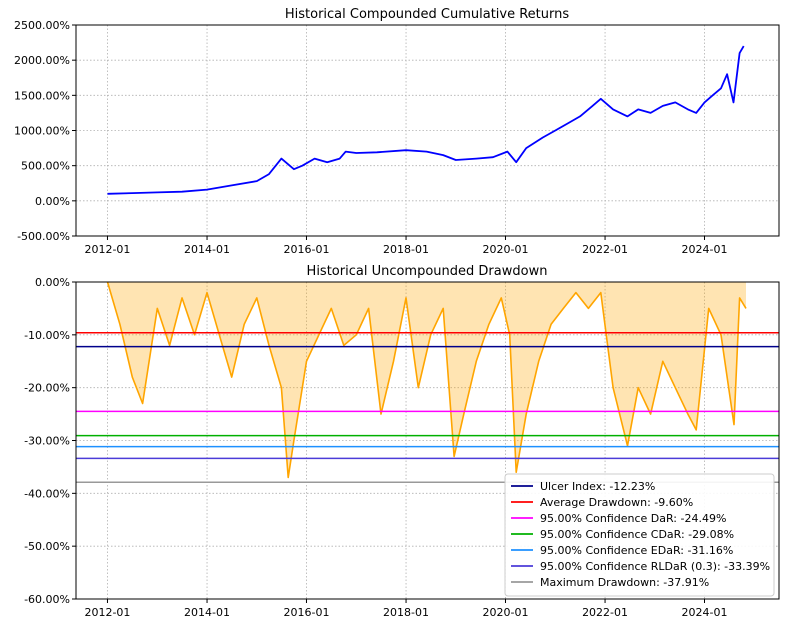  Describe the element at coordinates (42, 25) in the screenshot. I see `y-tick-label: 2500.00%` at that location.